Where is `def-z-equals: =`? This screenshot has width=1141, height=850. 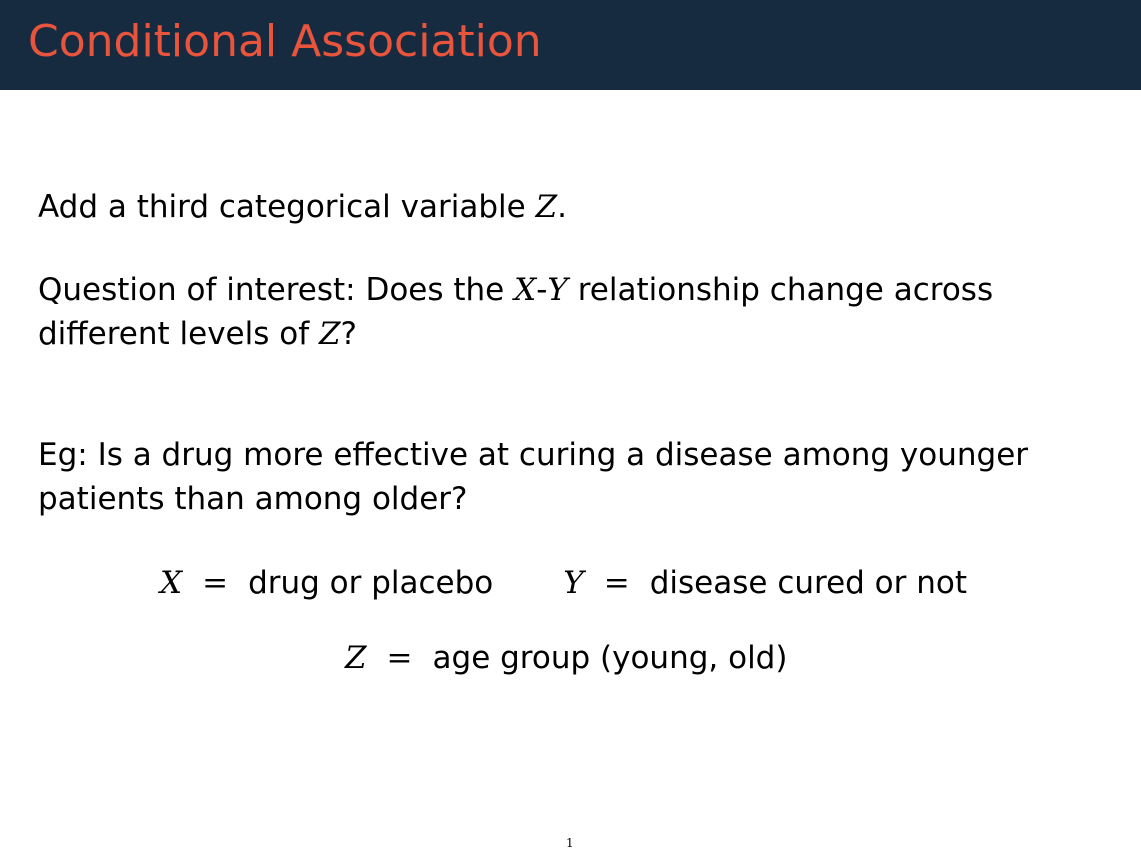
def-z-equals: = is located at coordinates (399, 658).